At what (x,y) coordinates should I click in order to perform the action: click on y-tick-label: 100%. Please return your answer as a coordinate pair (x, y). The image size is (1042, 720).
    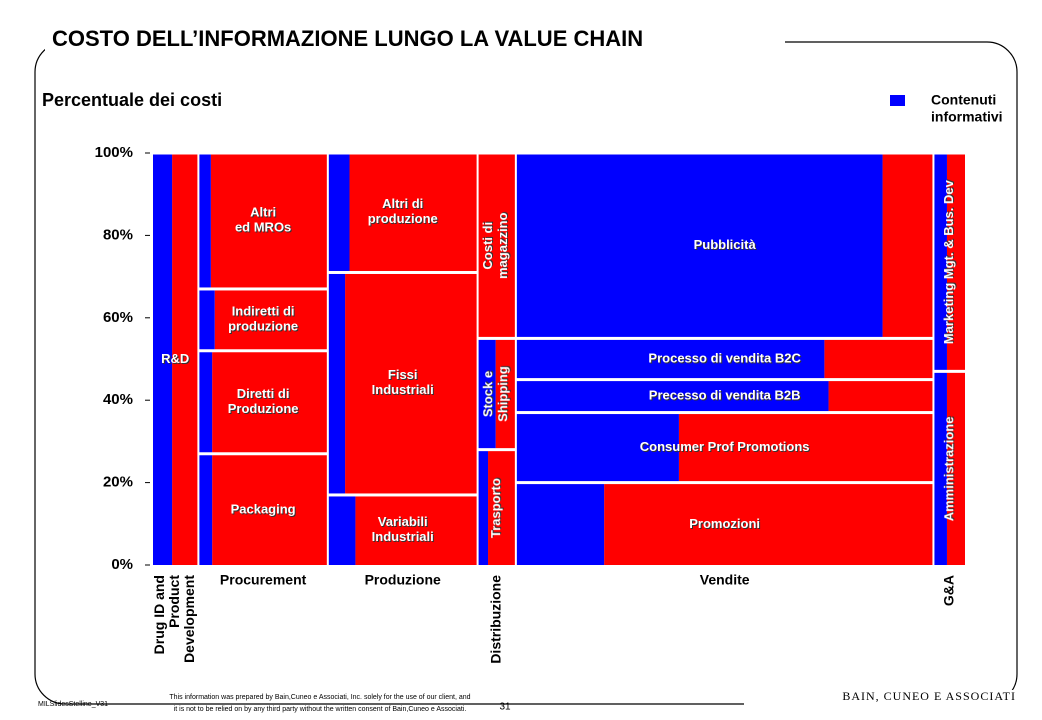
    Looking at the image, I should click on (114, 152).